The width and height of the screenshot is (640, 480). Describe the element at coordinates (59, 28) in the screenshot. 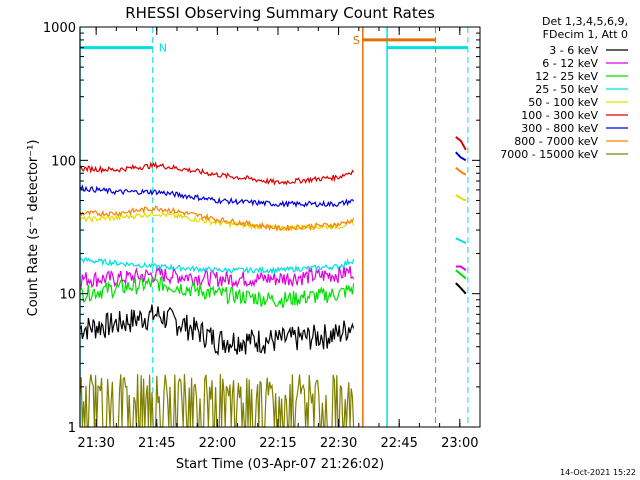

I see `y-tick-label: 1000` at that location.